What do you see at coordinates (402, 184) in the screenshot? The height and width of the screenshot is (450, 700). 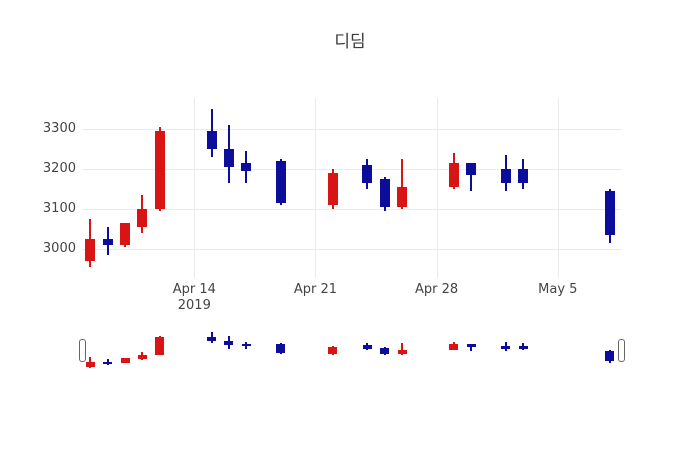 I see `candle-up-wick` at bounding box center [402, 184].